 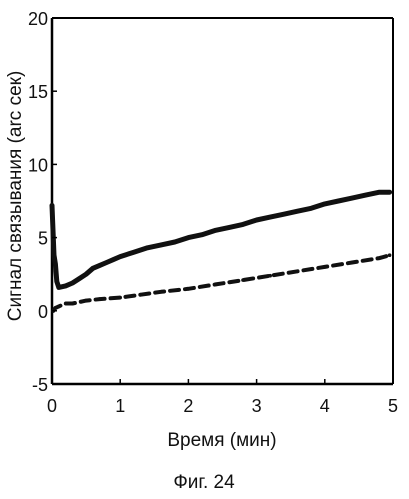 What do you see at coordinates (38, 19) in the screenshot?
I see `y-tick-label: 20` at bounding box center [38, 19].